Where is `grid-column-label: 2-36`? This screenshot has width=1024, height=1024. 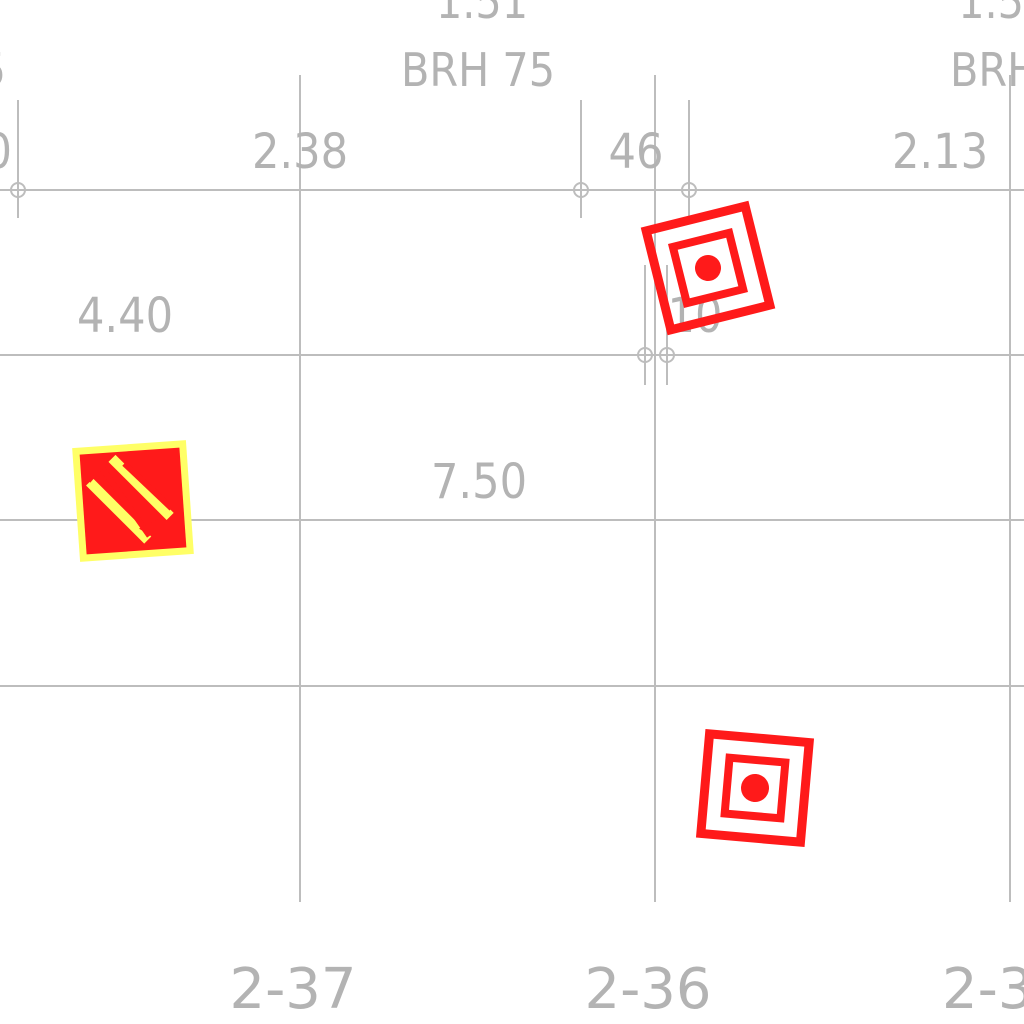 grid-column-label: 2-36 is located at coordinates (647, 989).